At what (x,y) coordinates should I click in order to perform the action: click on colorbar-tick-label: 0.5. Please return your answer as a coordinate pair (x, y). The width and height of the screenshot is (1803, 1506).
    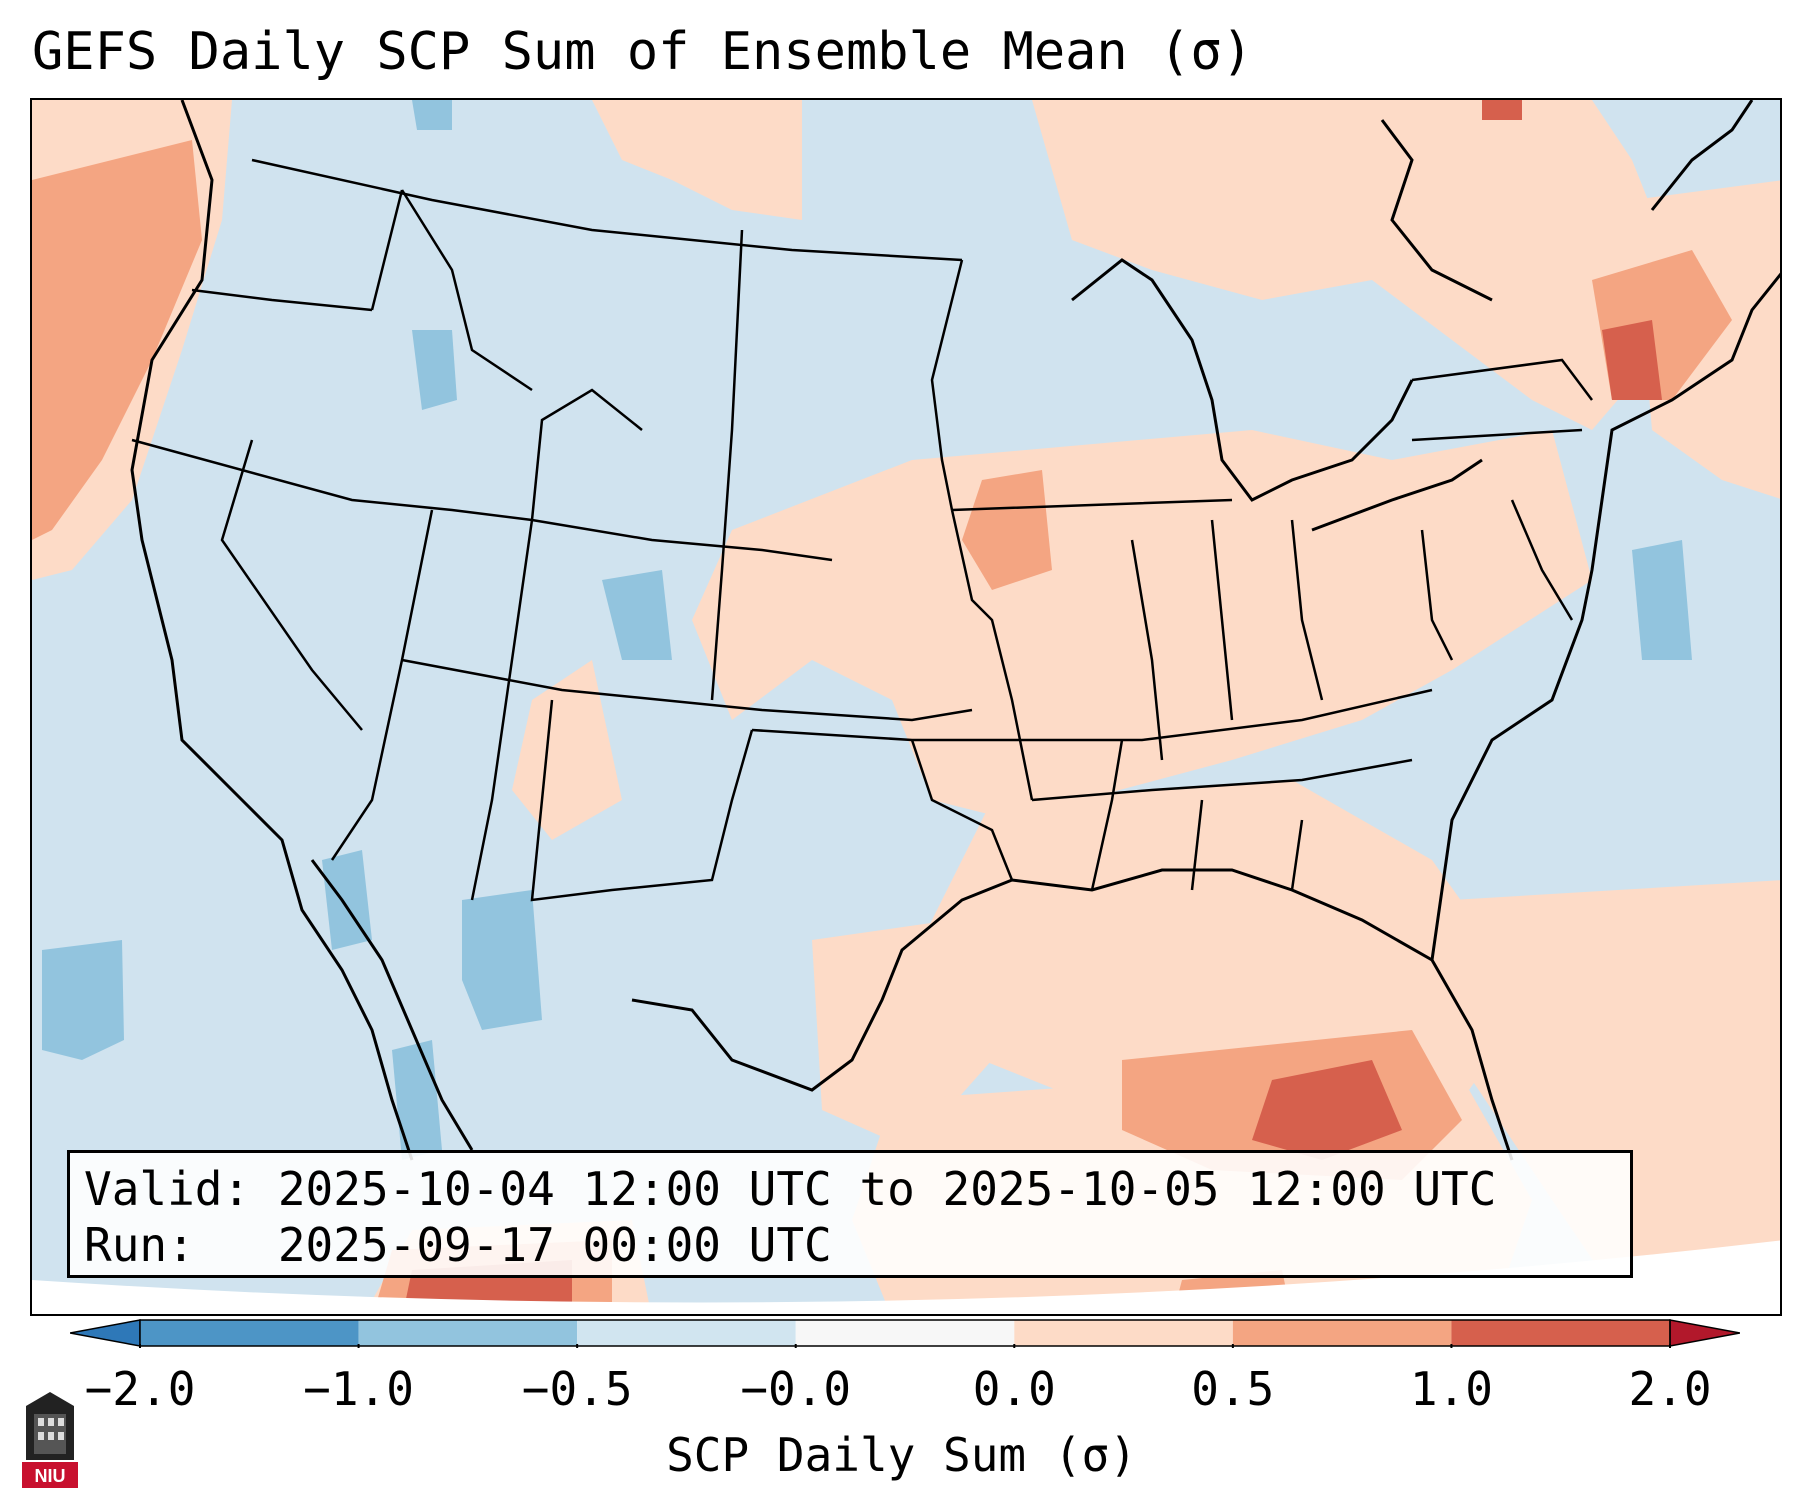
    Looking at the image, I should click on (1233, 1389).